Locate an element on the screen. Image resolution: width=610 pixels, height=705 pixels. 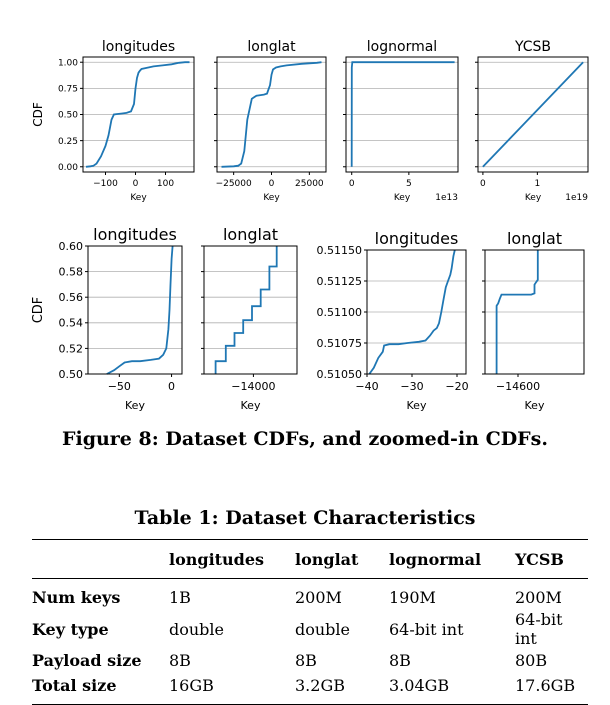
table-row: Payload size 8B 8B 8B 80B is located at coordinates (310, 660).